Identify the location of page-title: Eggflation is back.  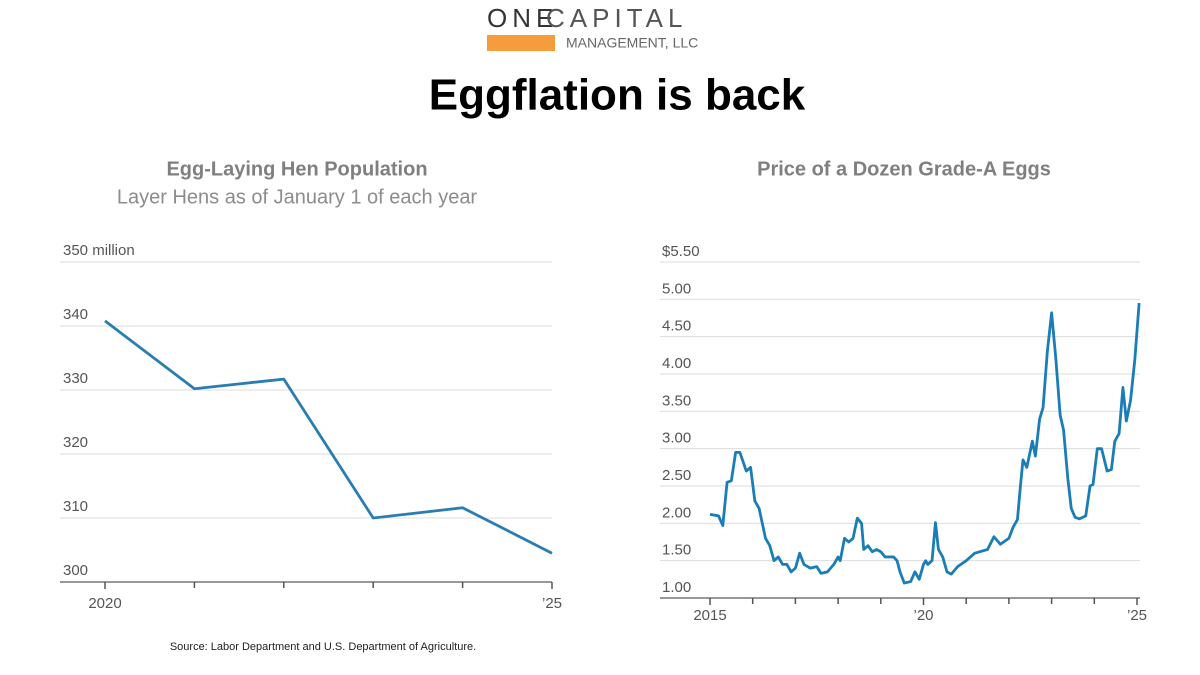
(617, 95).